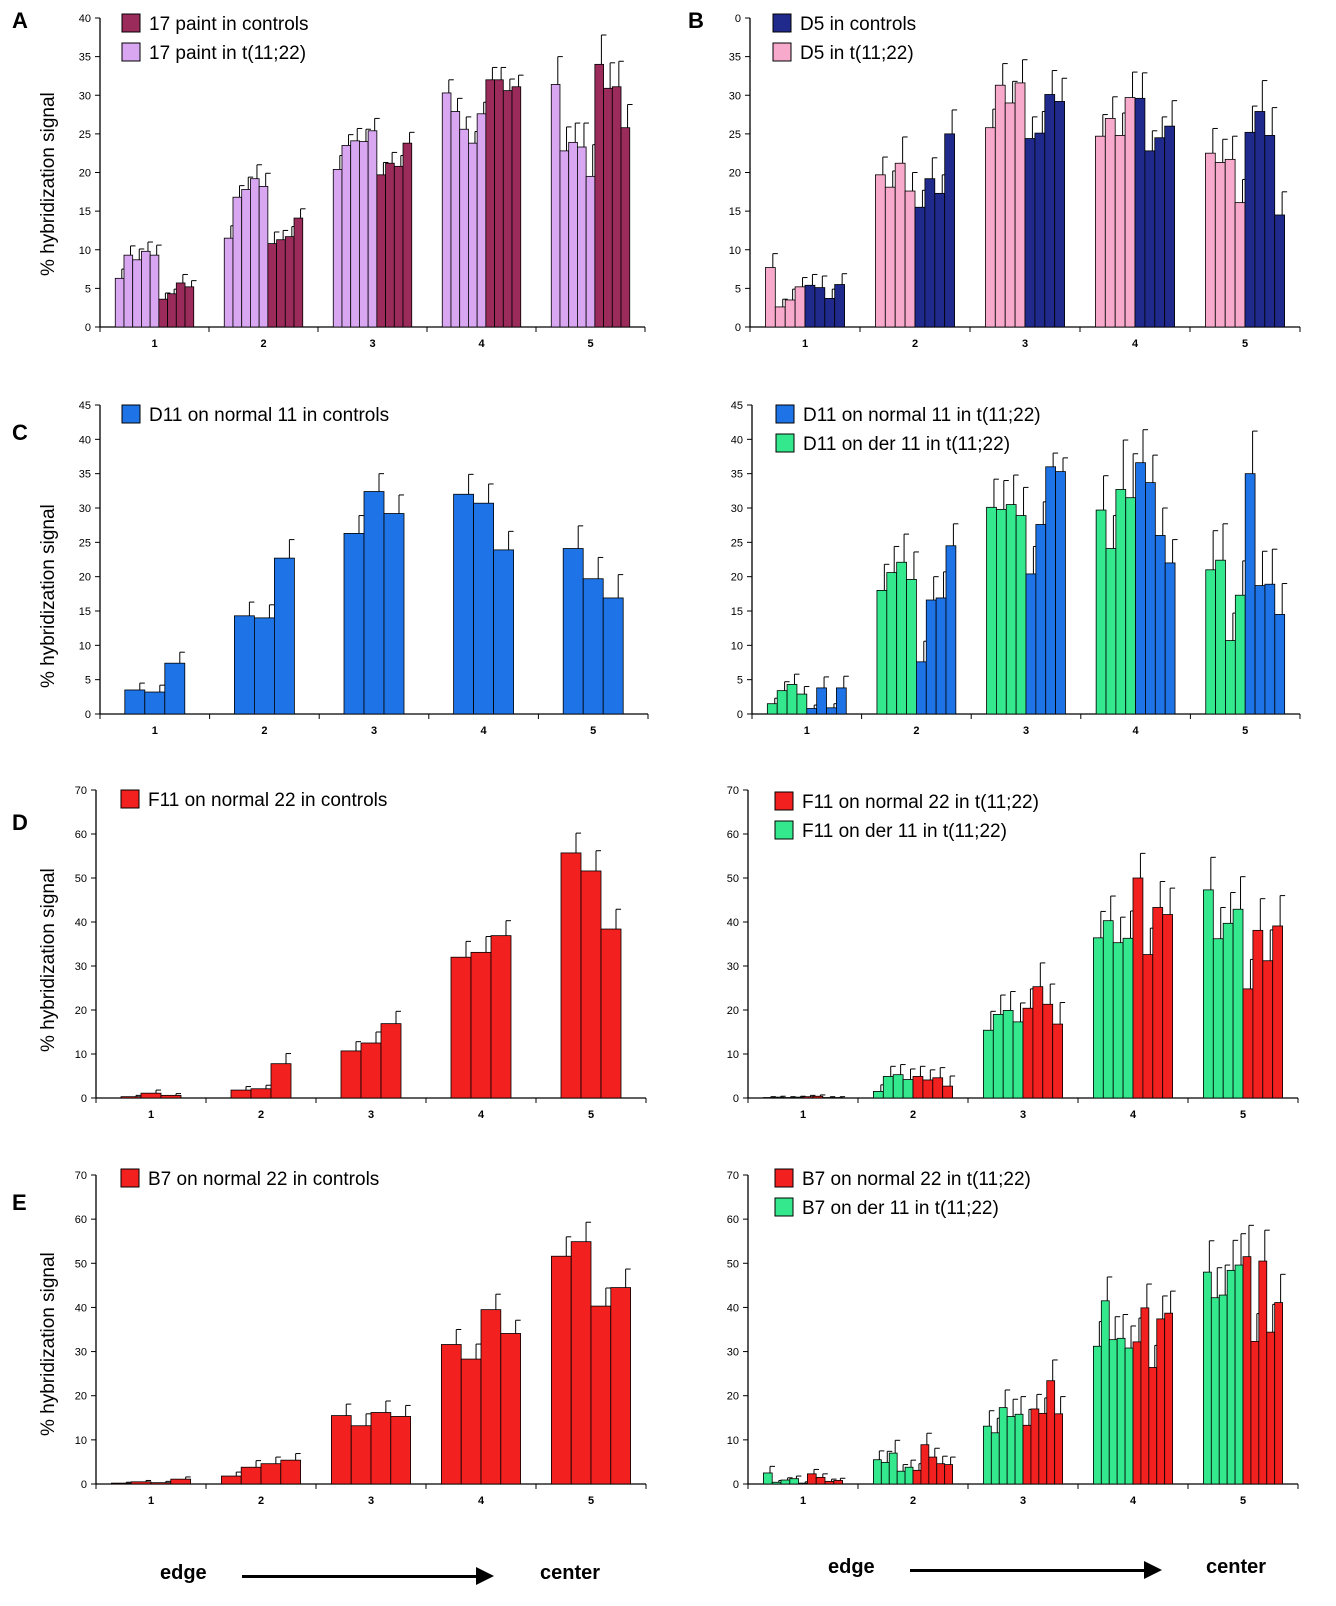 This screenshot has width=1336, height=1606. I want to click on y-tick-label-e-left: 60, so click(81, 1220).